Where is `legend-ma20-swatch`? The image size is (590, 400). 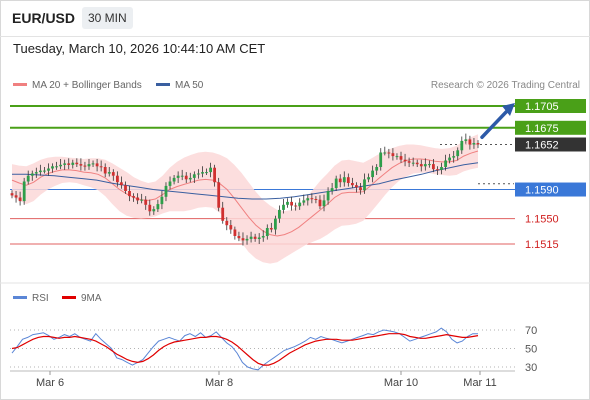 legend-ma20-swatch is located at coordinates (20, 84).